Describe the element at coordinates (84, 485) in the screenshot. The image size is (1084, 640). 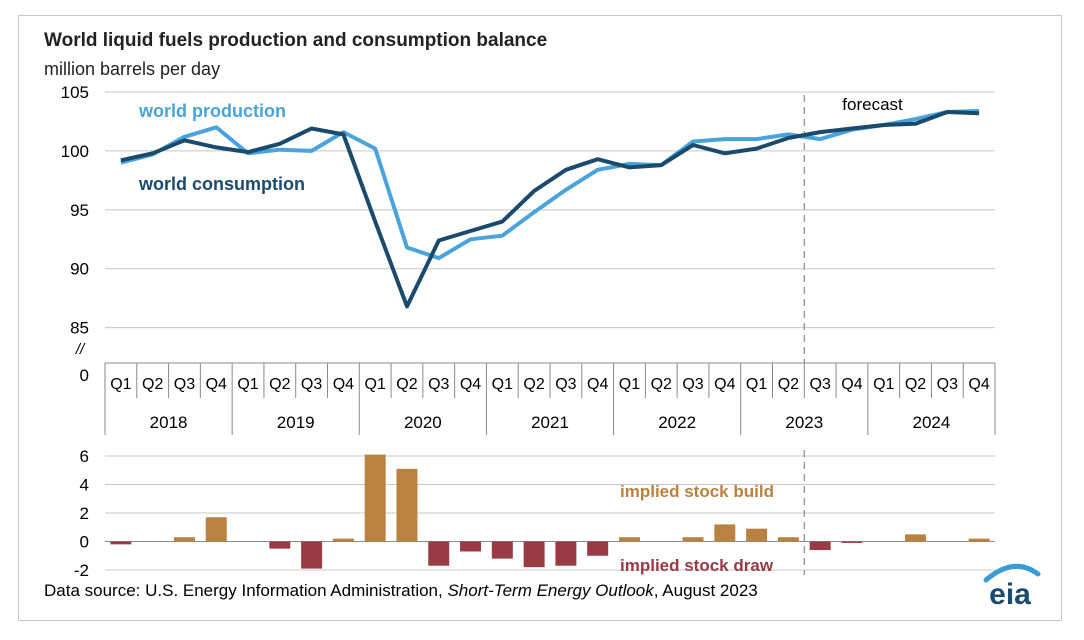
I see `y-tick-label: 4` at that location.